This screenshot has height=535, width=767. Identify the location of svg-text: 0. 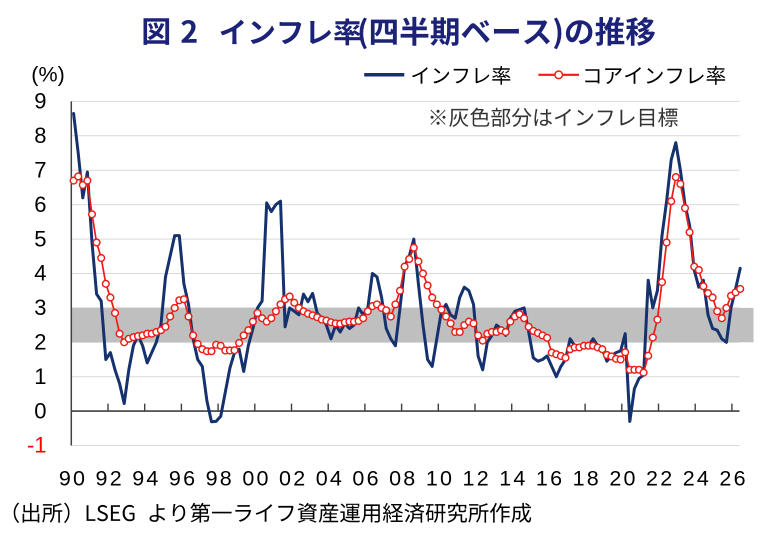
(40, 410).